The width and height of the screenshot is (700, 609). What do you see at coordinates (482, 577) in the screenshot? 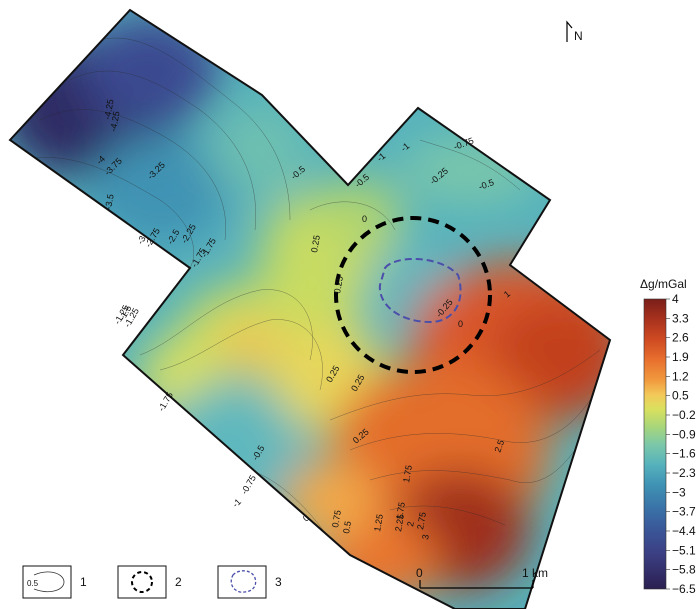
I see `scale-bar: 0 1 km` at bounding box center [482, 577].